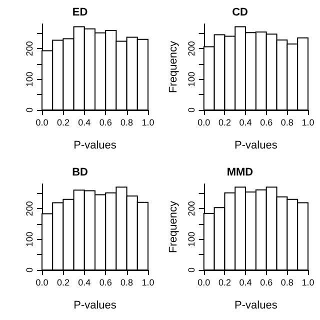 This screenshot has height=320, width=320. Describe the element at coordinates (80, 172) in the screenshot. I see `chart-title: BD` at that location.